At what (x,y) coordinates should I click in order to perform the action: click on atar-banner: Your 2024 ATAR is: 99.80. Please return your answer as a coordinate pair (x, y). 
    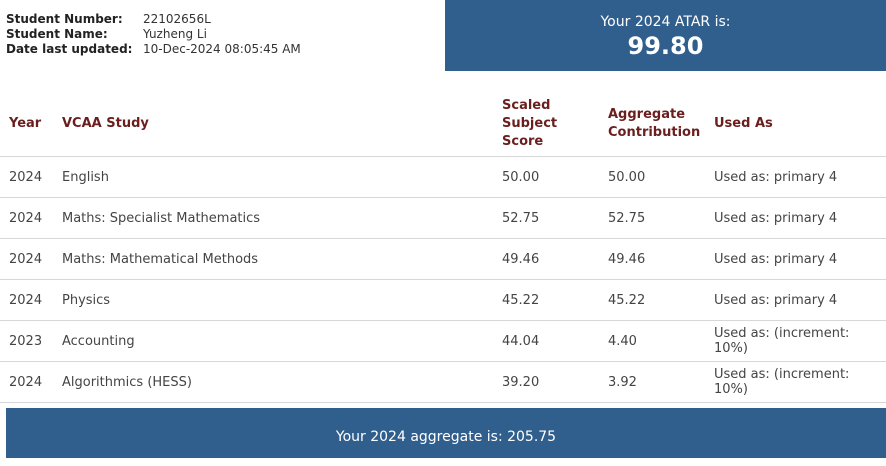
    Looking at the image, I should click on (665, 35).